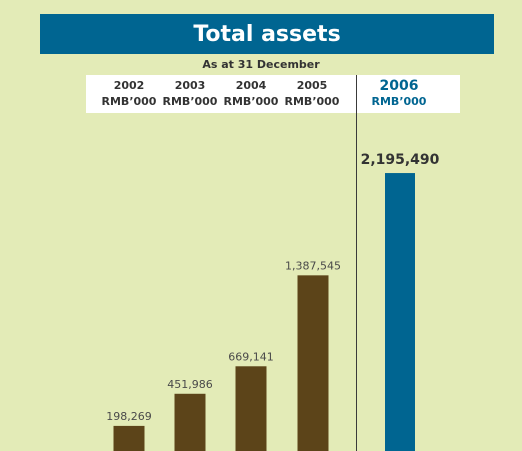 The image size is (522, 451). What do you see at coordinates (267, 34) in the screenshot?
I see `chart-title: Total assets` at bounding box center [267, 34].